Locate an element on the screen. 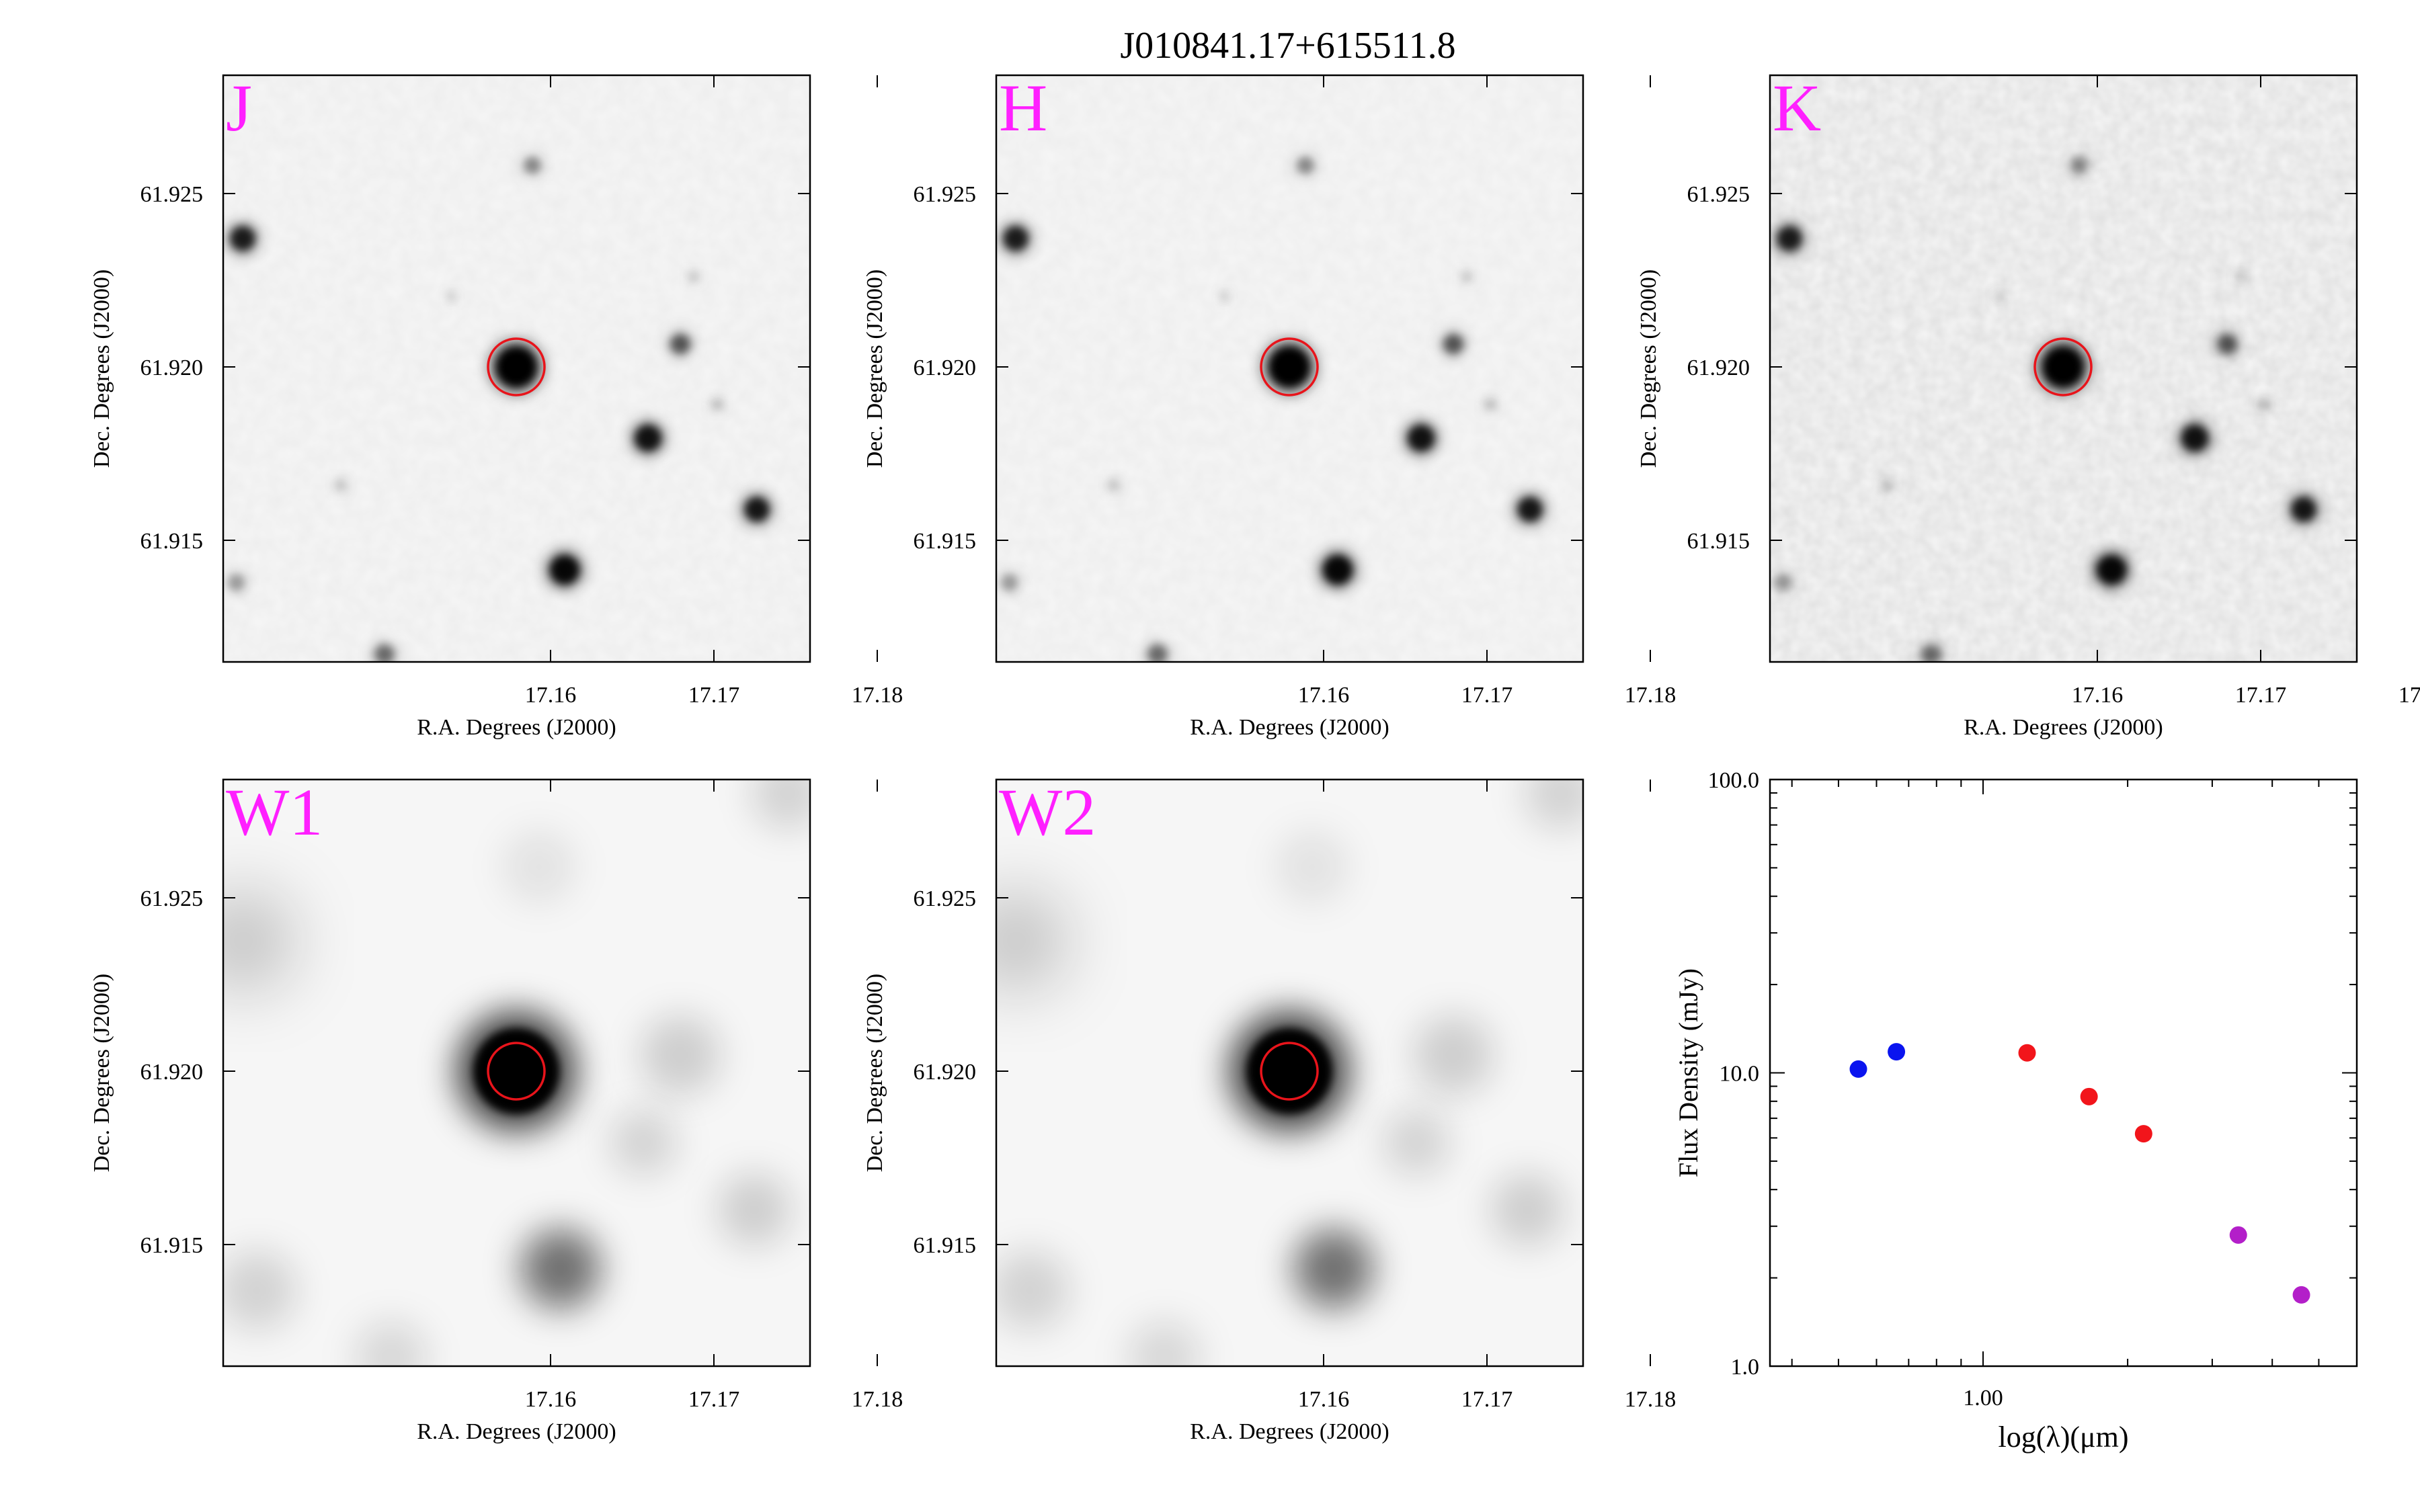  band-label: W1 is located at coordinates (274, 812).